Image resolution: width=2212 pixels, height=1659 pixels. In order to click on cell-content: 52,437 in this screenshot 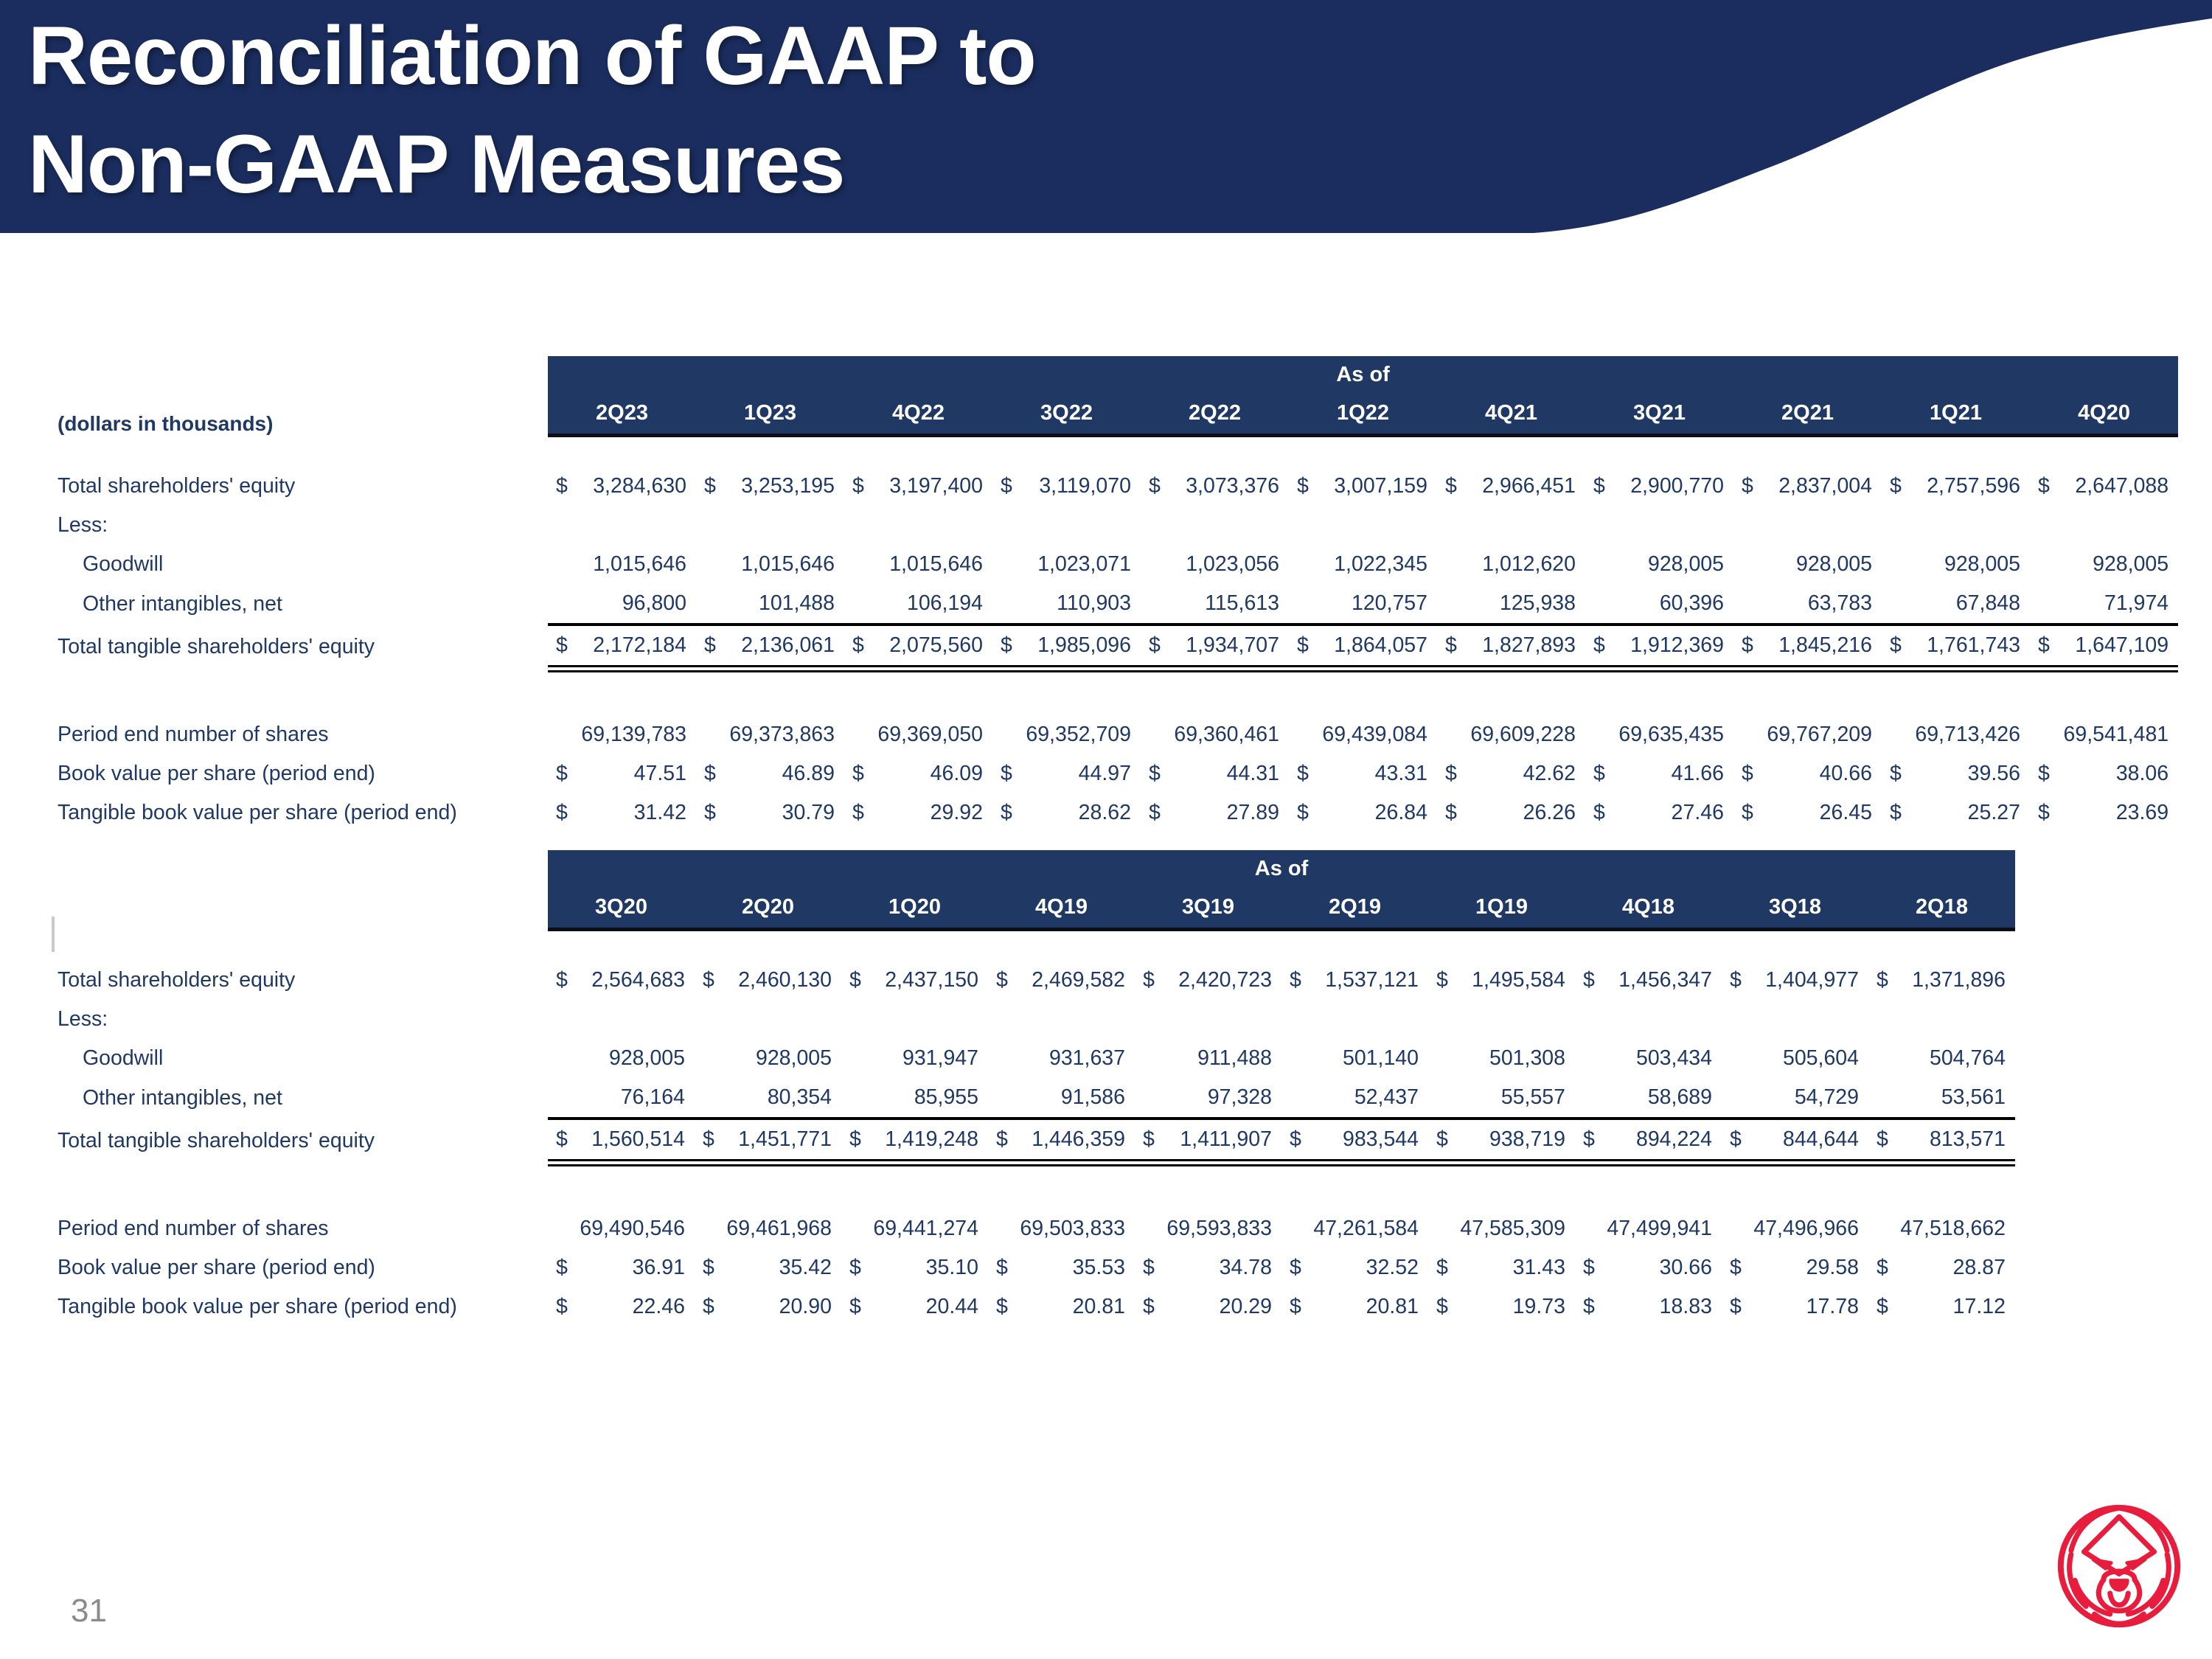, I will do `click(1354, 1097)`.